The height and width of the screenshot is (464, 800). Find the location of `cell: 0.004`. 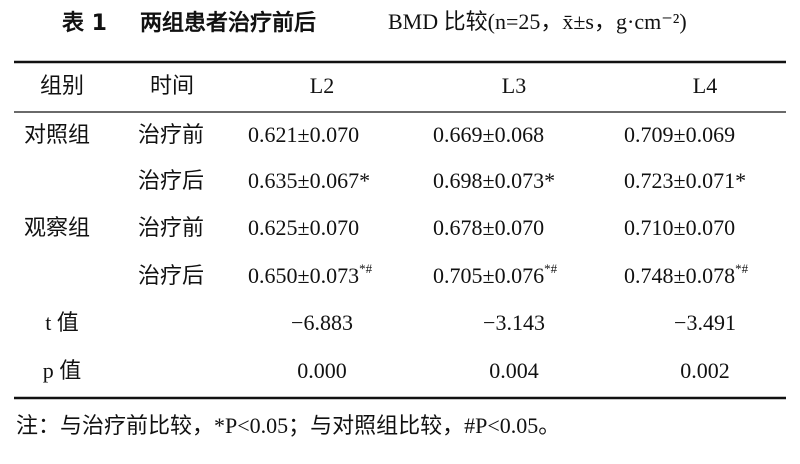

cell: 0.004 is located at coordinates (514, 370).